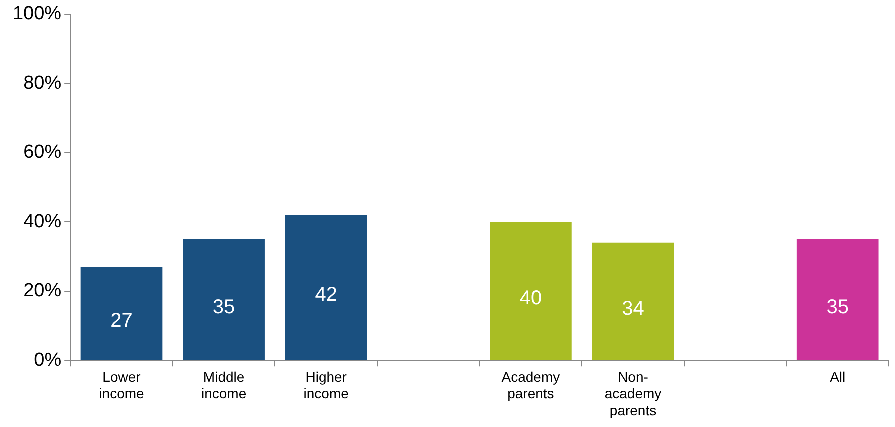 This screenshot has width=895, height=427. Describe the element at coordinates (43, 291) in the screenshot. I see `y-tick-label: 20%` at that location.